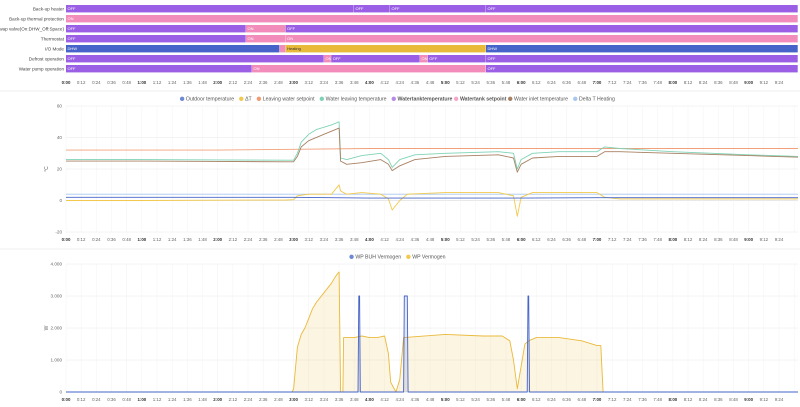 The image size is (800, 407). I want to click on series-line-water-inlet-temperature, so click(432, 150).